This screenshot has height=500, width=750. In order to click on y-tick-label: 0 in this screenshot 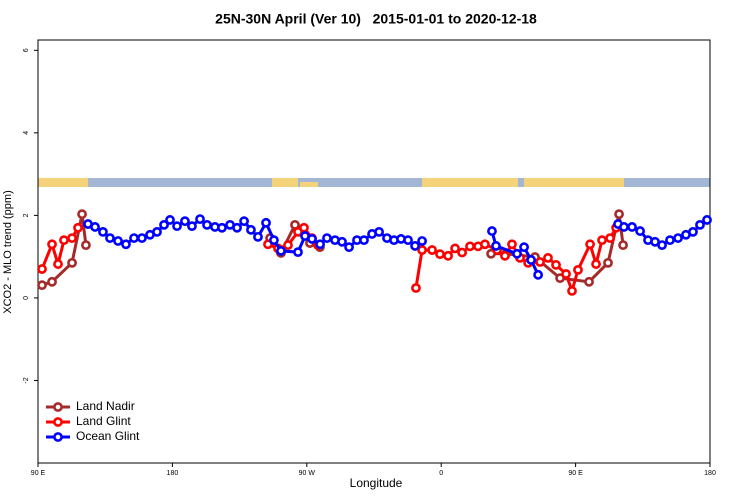, I will do `click(26, 298)`.